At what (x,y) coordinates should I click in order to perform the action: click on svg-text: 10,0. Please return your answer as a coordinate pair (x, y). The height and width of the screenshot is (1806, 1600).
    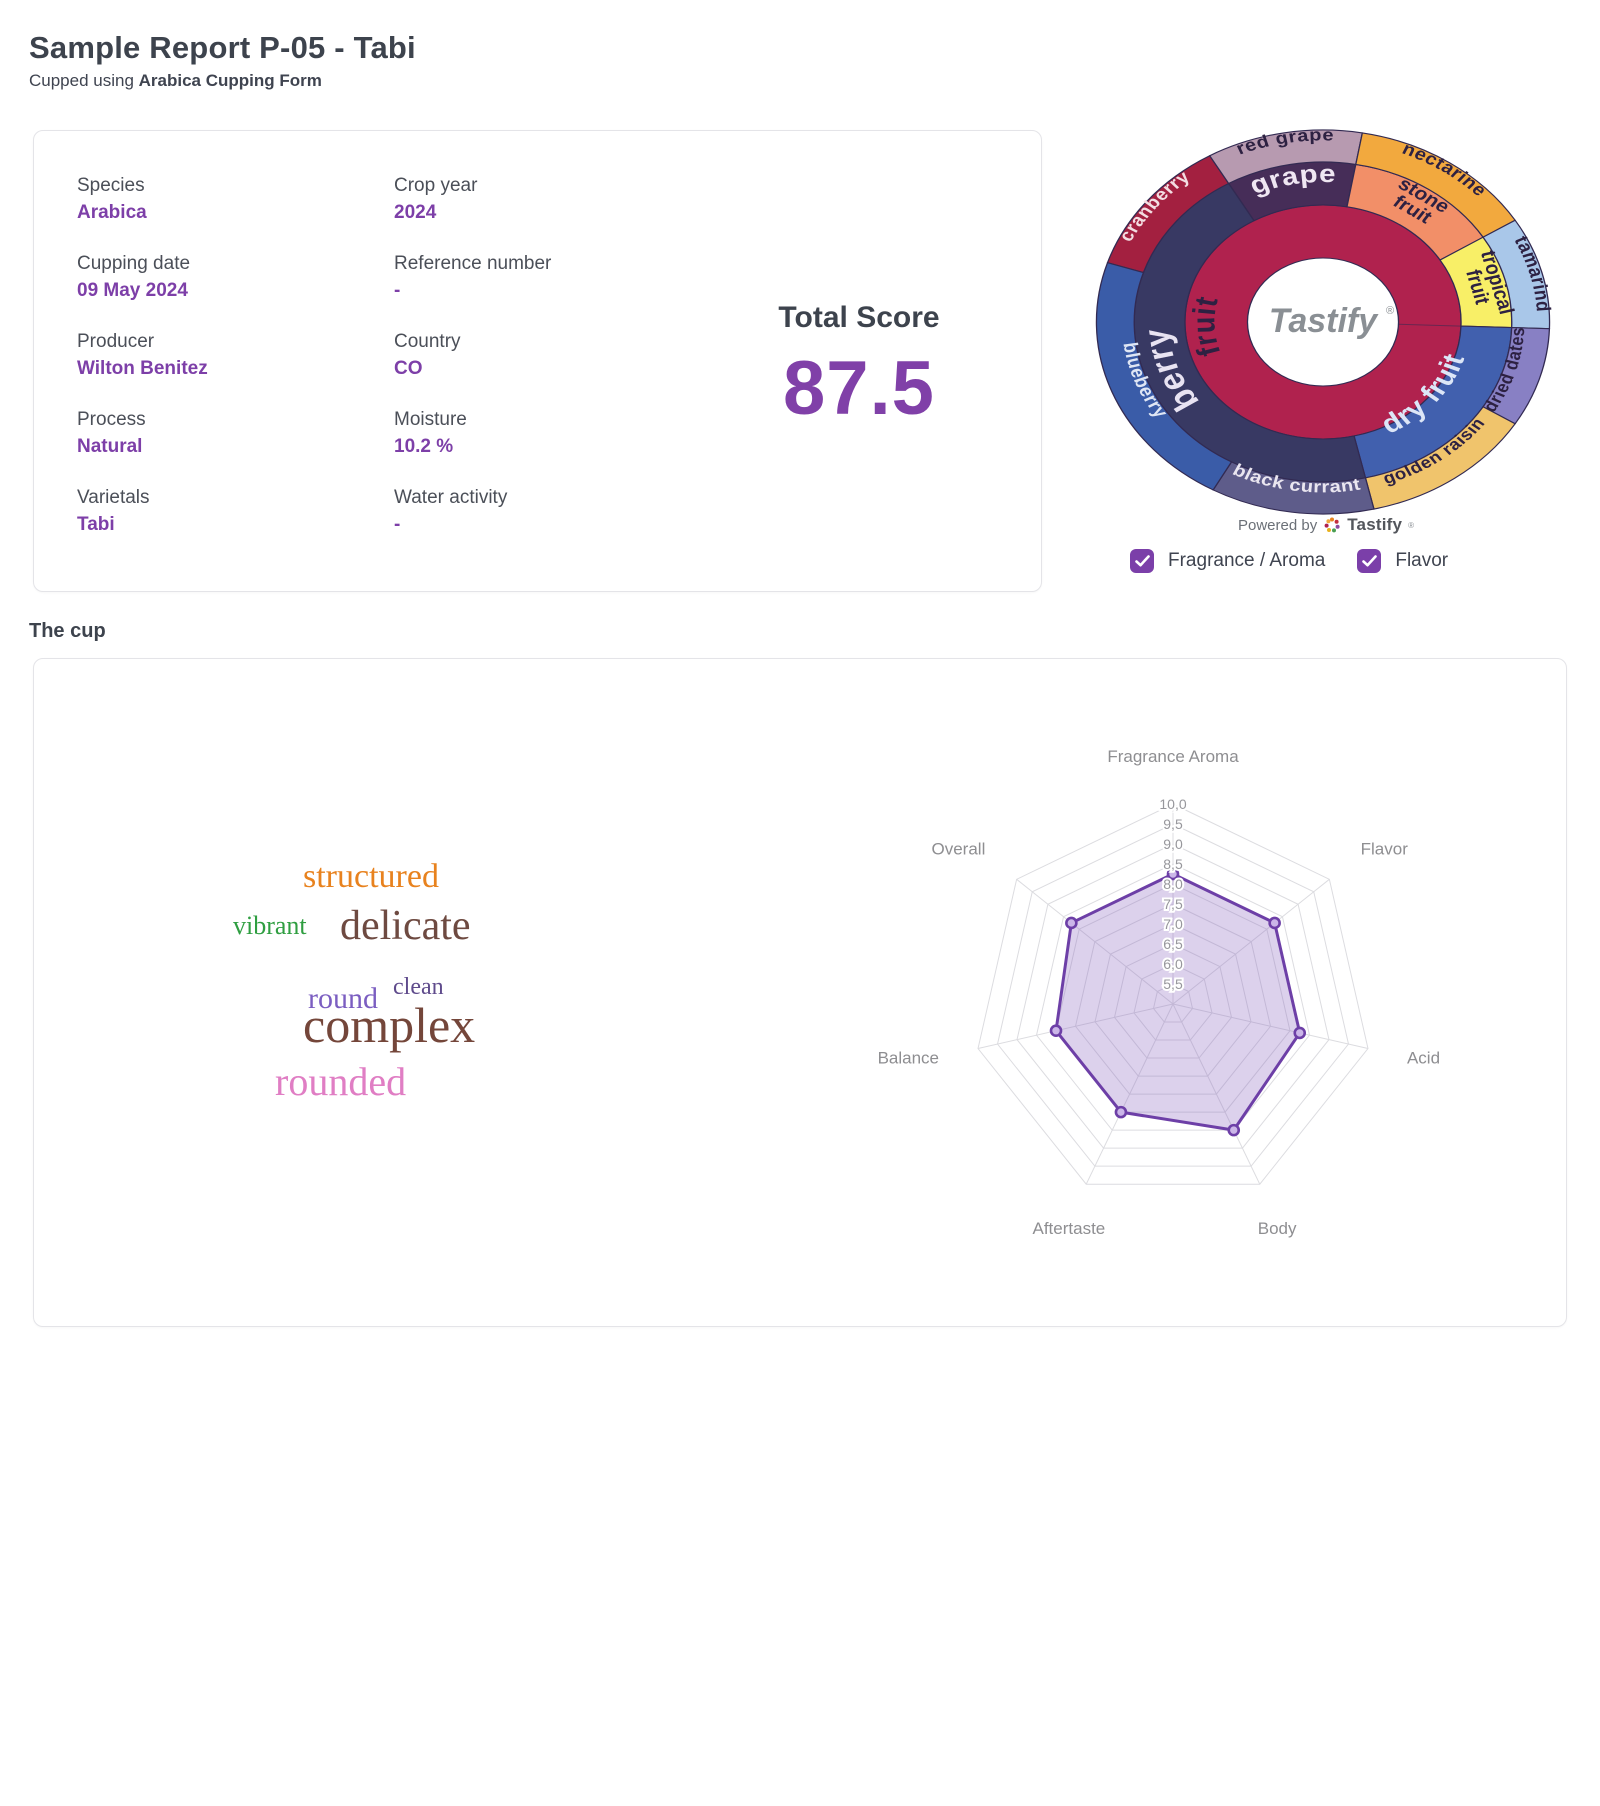
    Looking at the image, I should click on (1172, 804).